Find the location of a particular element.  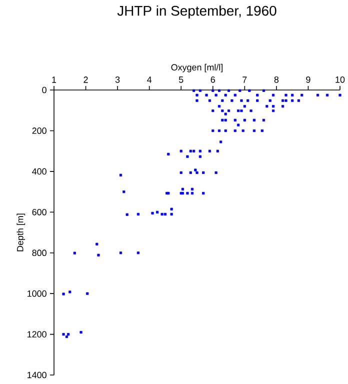

x-tick-label: 1 is located at coordinates (54, 79).